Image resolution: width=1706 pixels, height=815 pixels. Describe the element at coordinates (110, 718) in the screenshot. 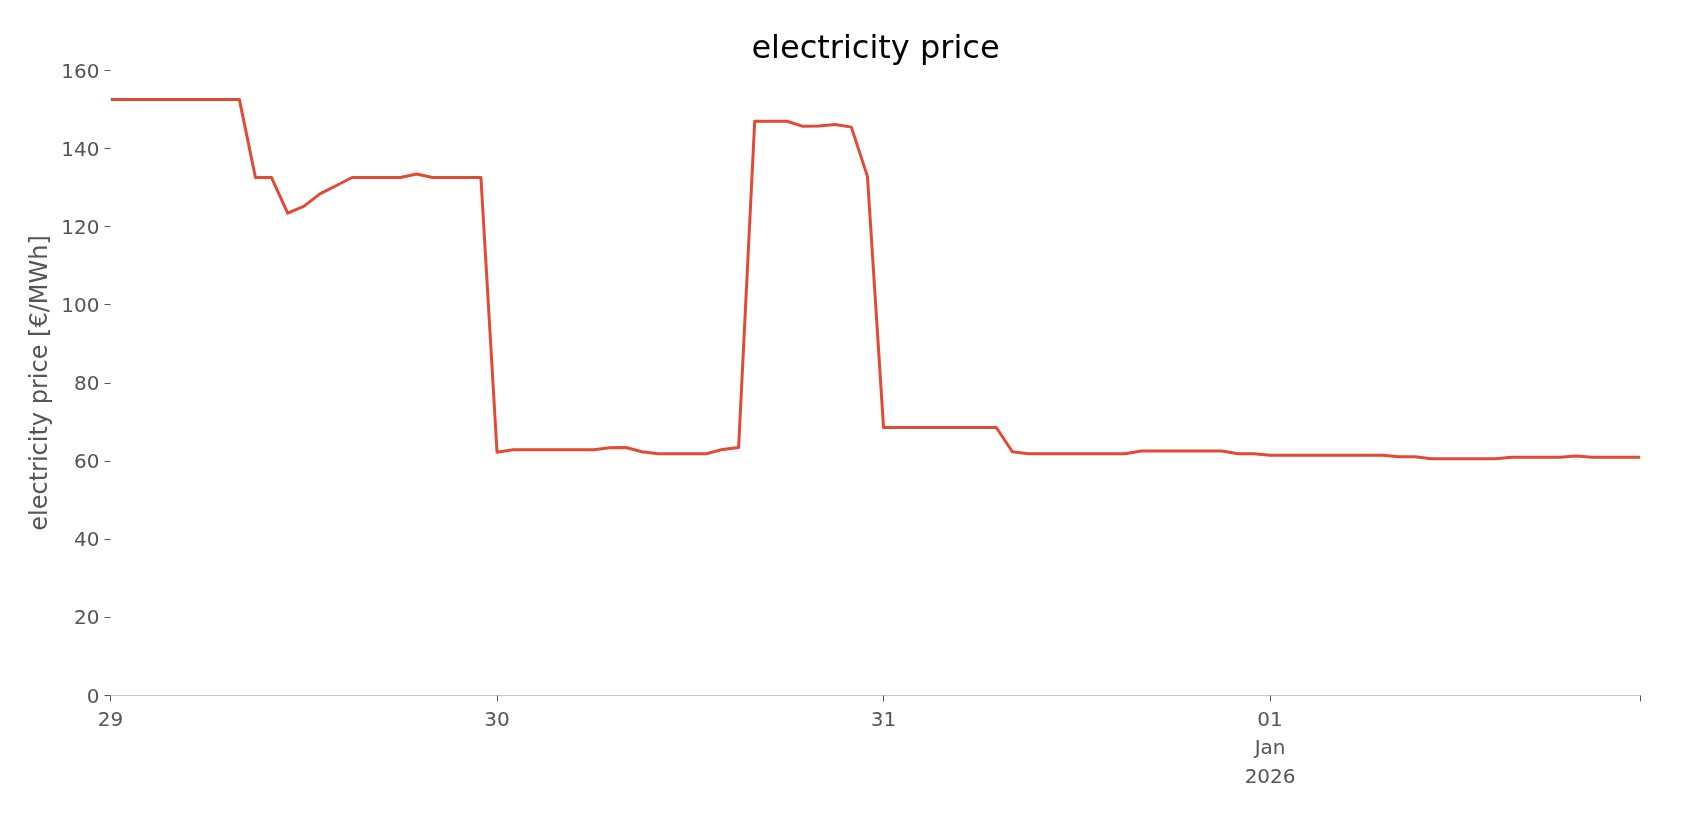

I see `x-tick-label: 29` at that location.